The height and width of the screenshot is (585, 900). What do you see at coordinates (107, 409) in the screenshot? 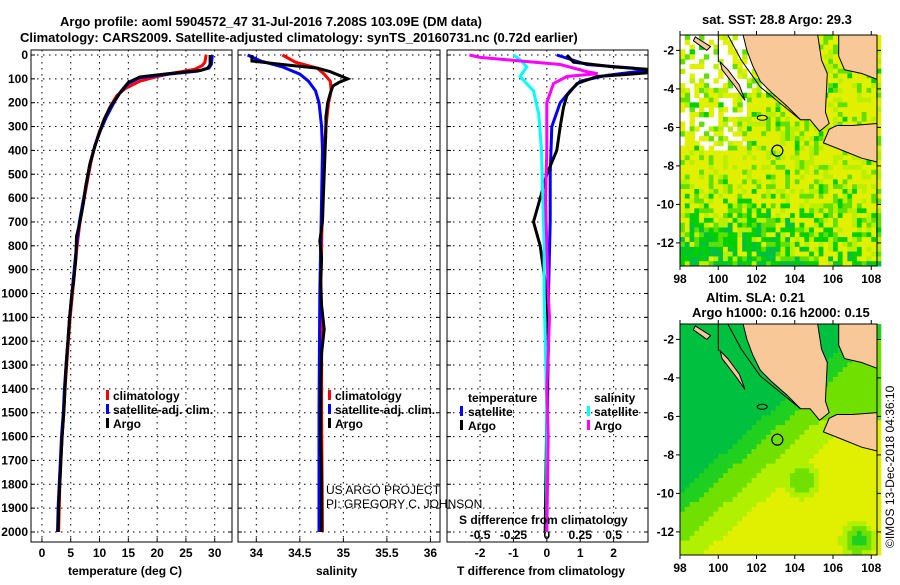
I see `legend-swatch-satellite` at bounding box center [107, 409].